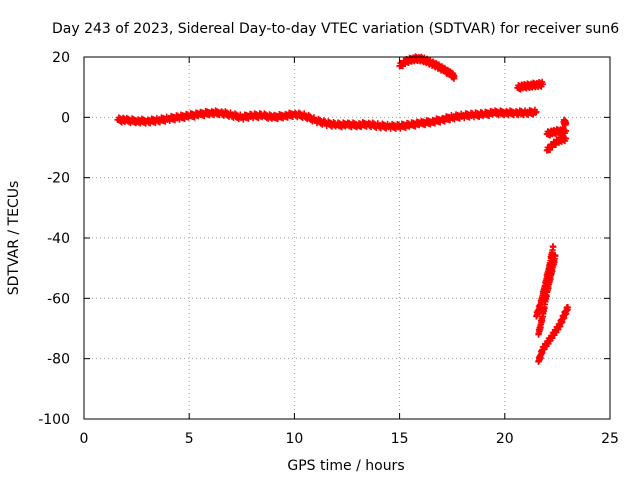 The width and height of the screenshot is (640, 480). What do you see at coordinates (505, 439) in the screenshot?
I see `x-tick-label: 20` at bounding box center [505, 439].